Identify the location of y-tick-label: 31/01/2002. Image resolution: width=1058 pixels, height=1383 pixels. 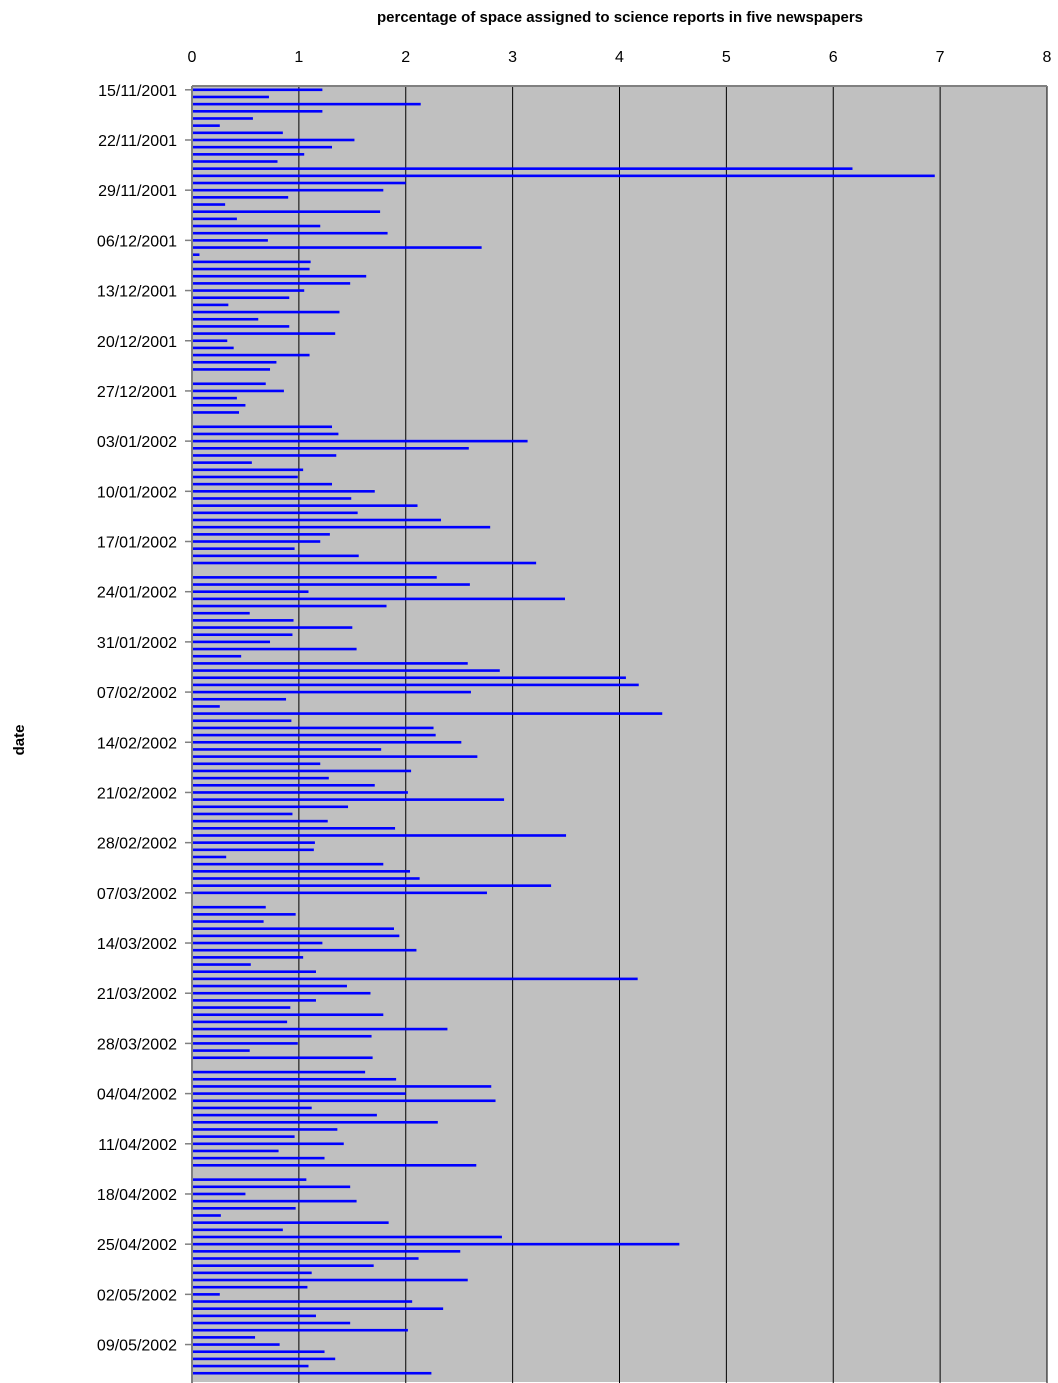
(137, 643).